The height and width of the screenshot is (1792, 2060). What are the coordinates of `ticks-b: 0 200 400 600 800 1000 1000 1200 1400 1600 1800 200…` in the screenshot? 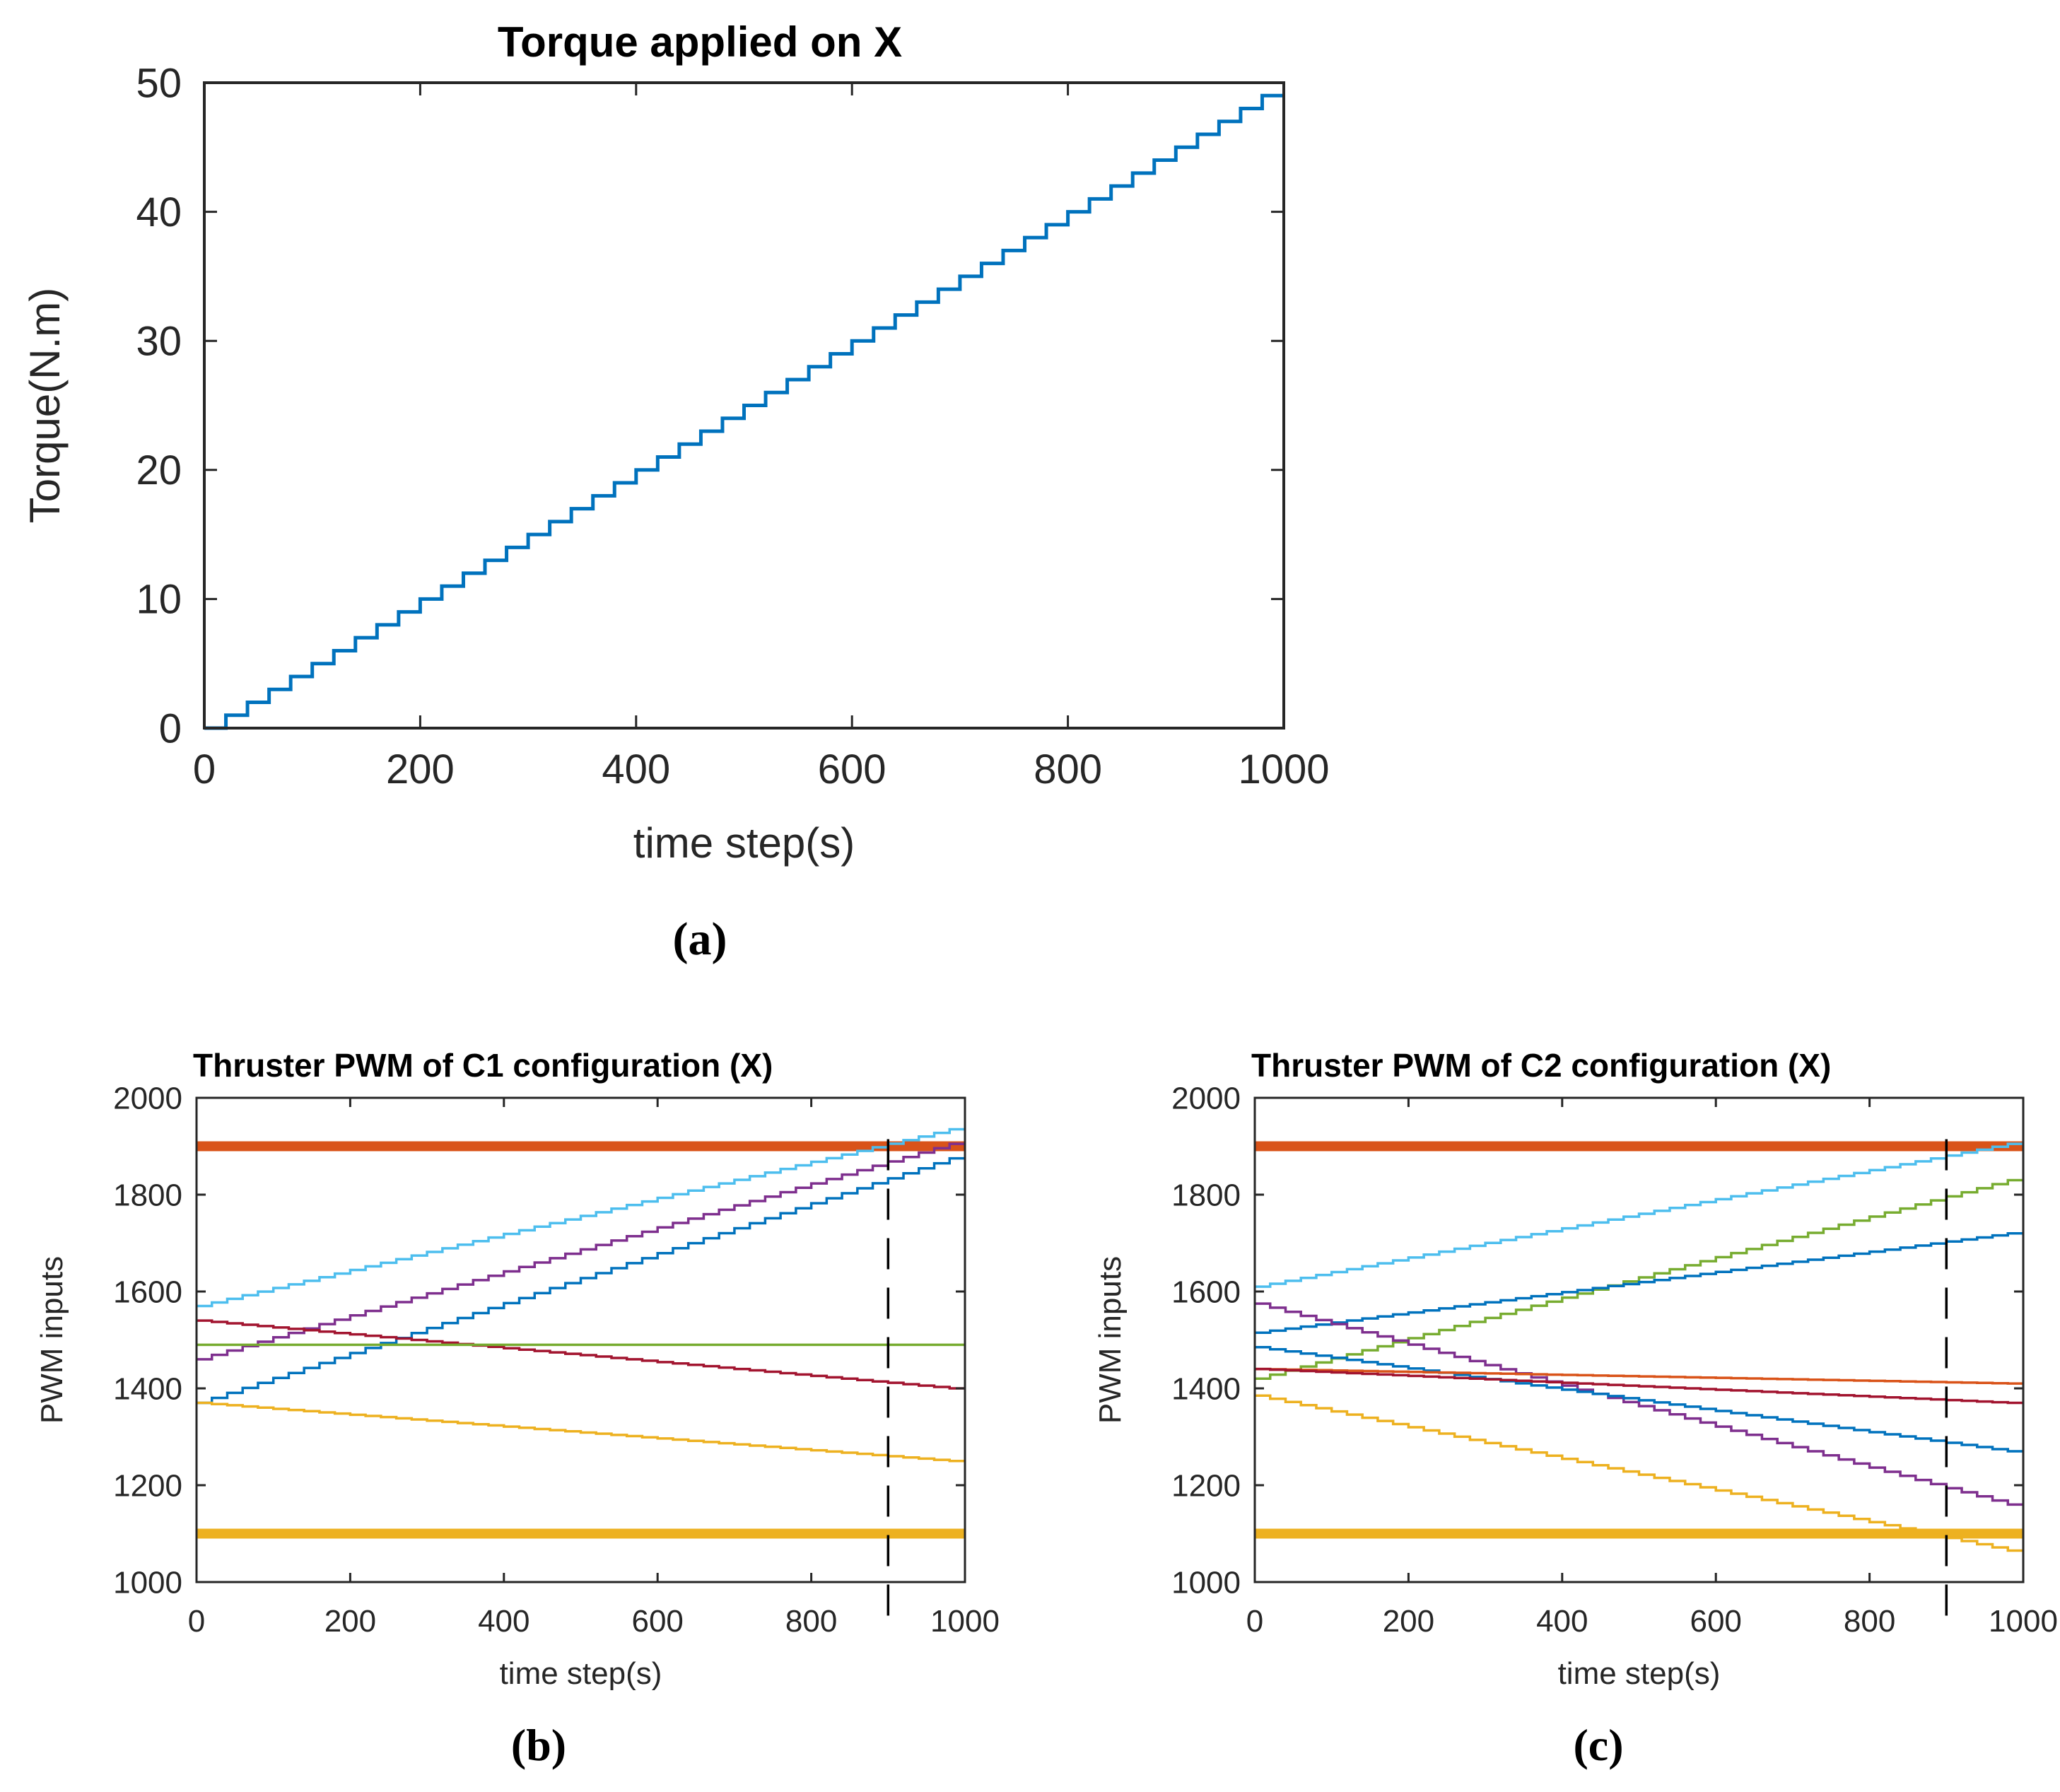 It's located at (556, 1360).